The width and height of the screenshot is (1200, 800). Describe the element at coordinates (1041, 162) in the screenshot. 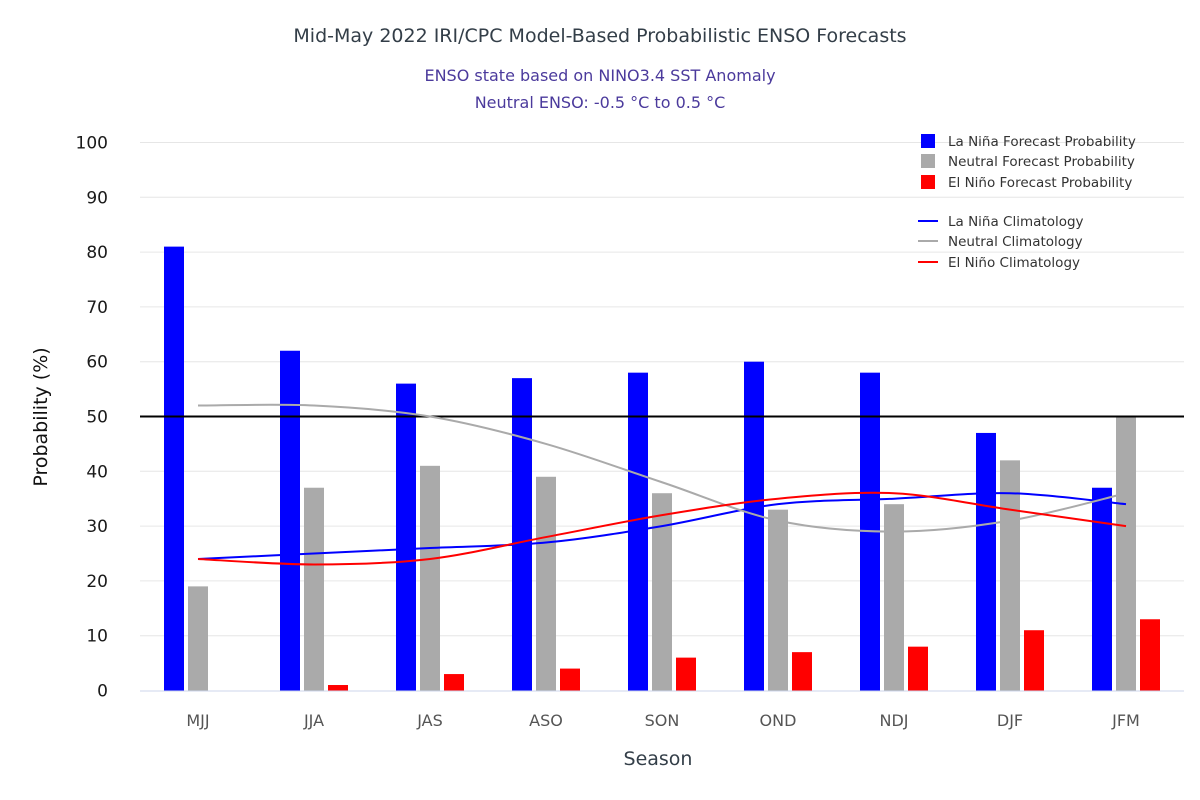

I see `legend-label: Neutral Forecast Probability` at that location.